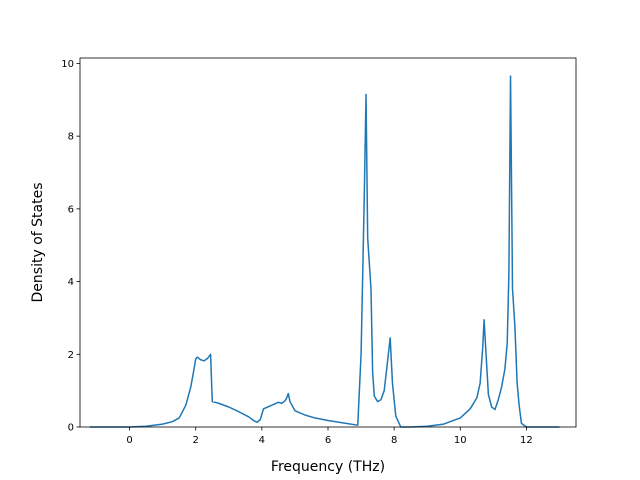  I want to click on x-tick-label: 10, so click(460, 440).